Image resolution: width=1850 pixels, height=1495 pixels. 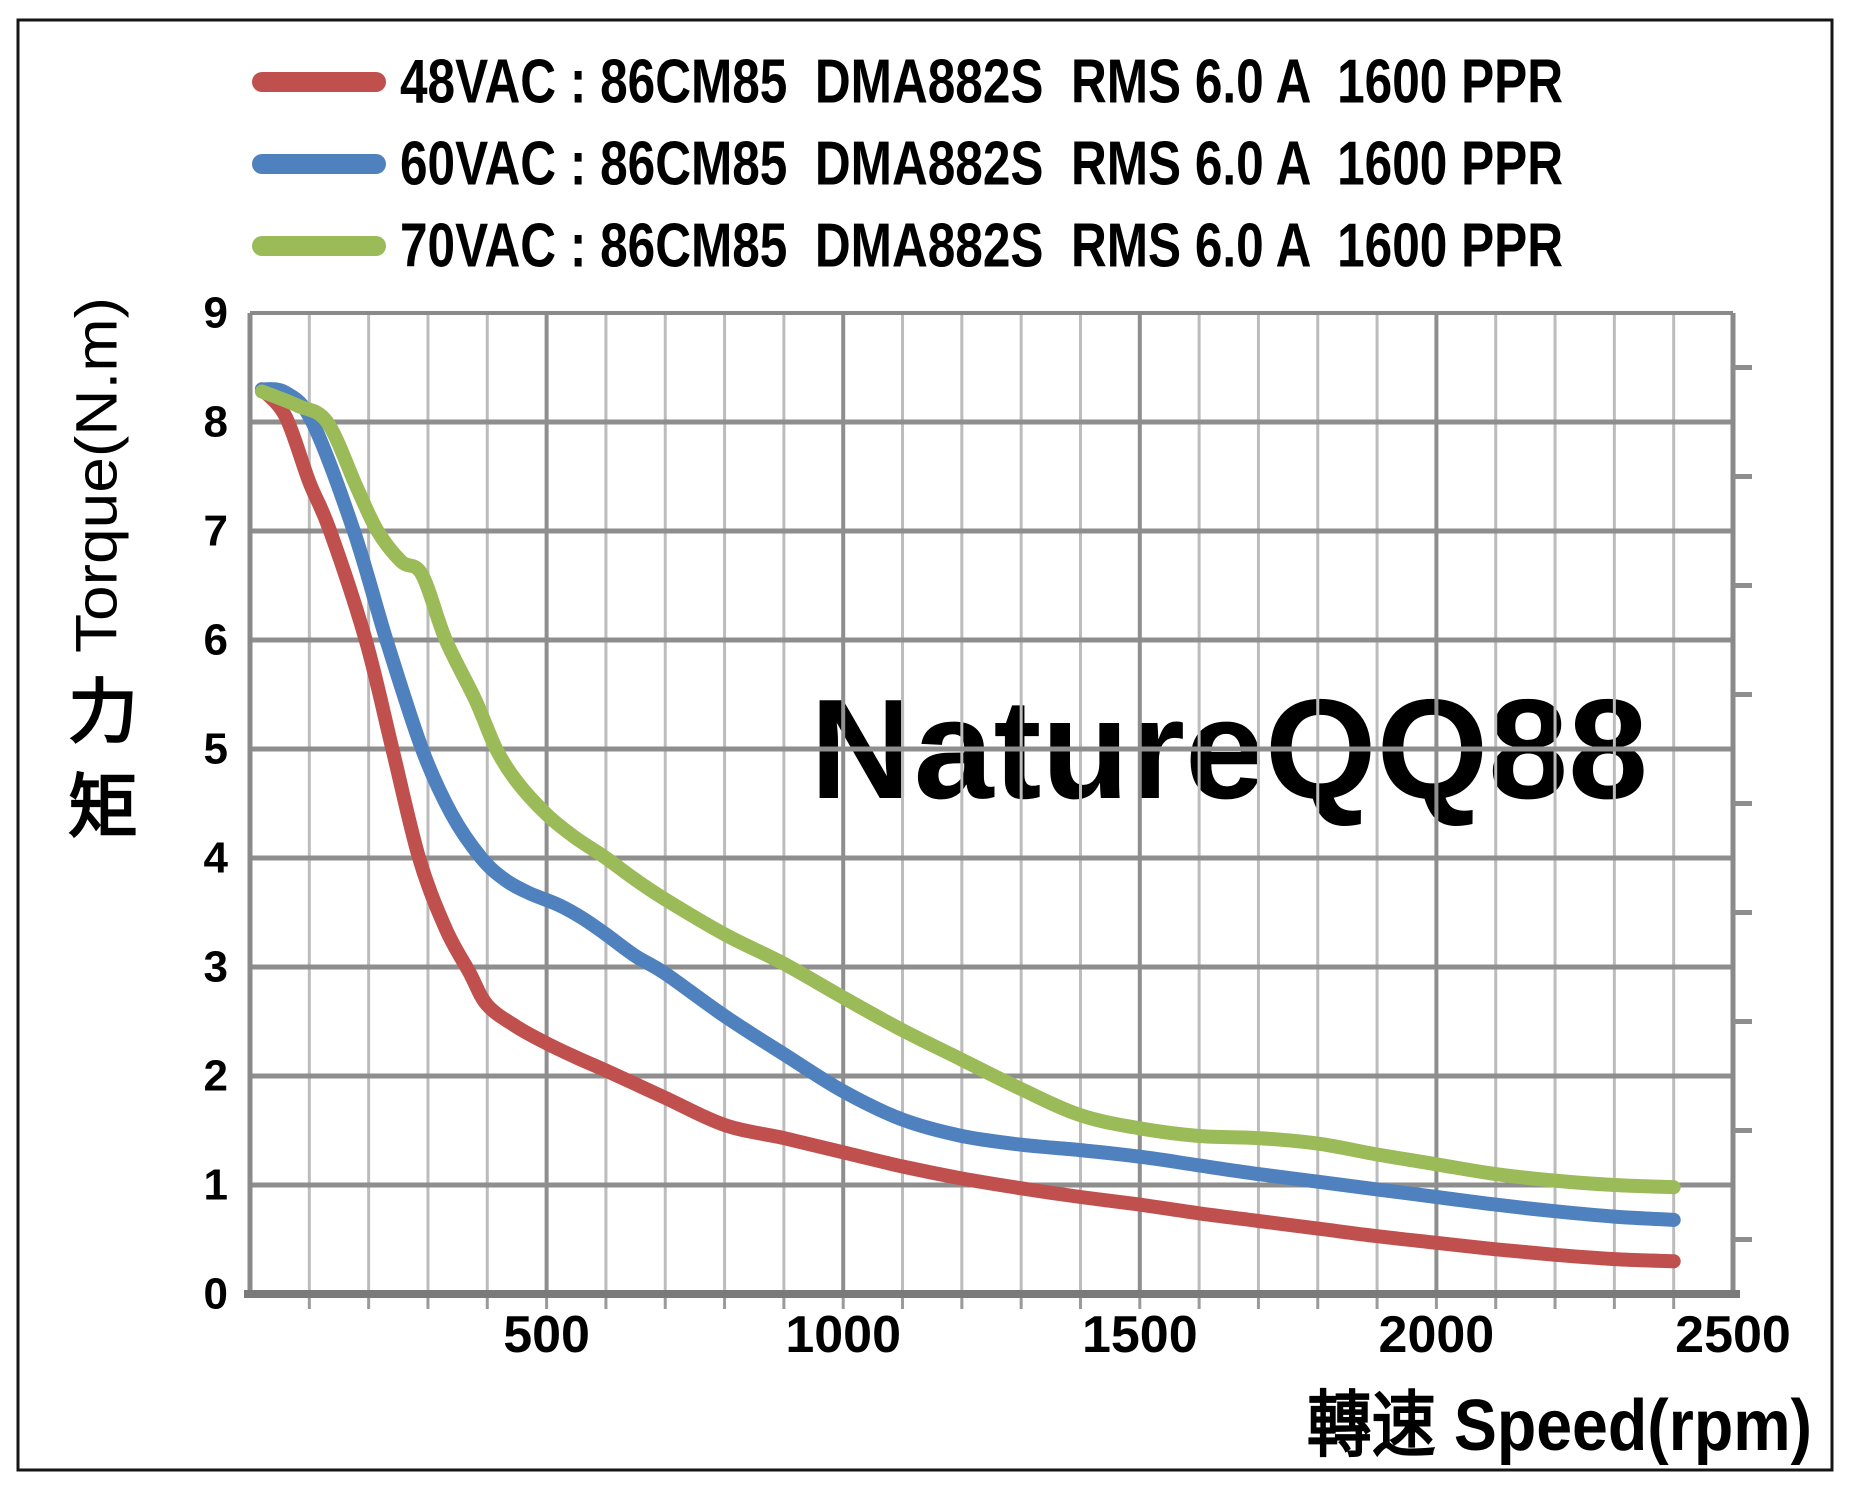 What do you see at coordinates (216, 313) in the screenshot?
I see `y-tick-label: 9` at bounding box center [216, 313].